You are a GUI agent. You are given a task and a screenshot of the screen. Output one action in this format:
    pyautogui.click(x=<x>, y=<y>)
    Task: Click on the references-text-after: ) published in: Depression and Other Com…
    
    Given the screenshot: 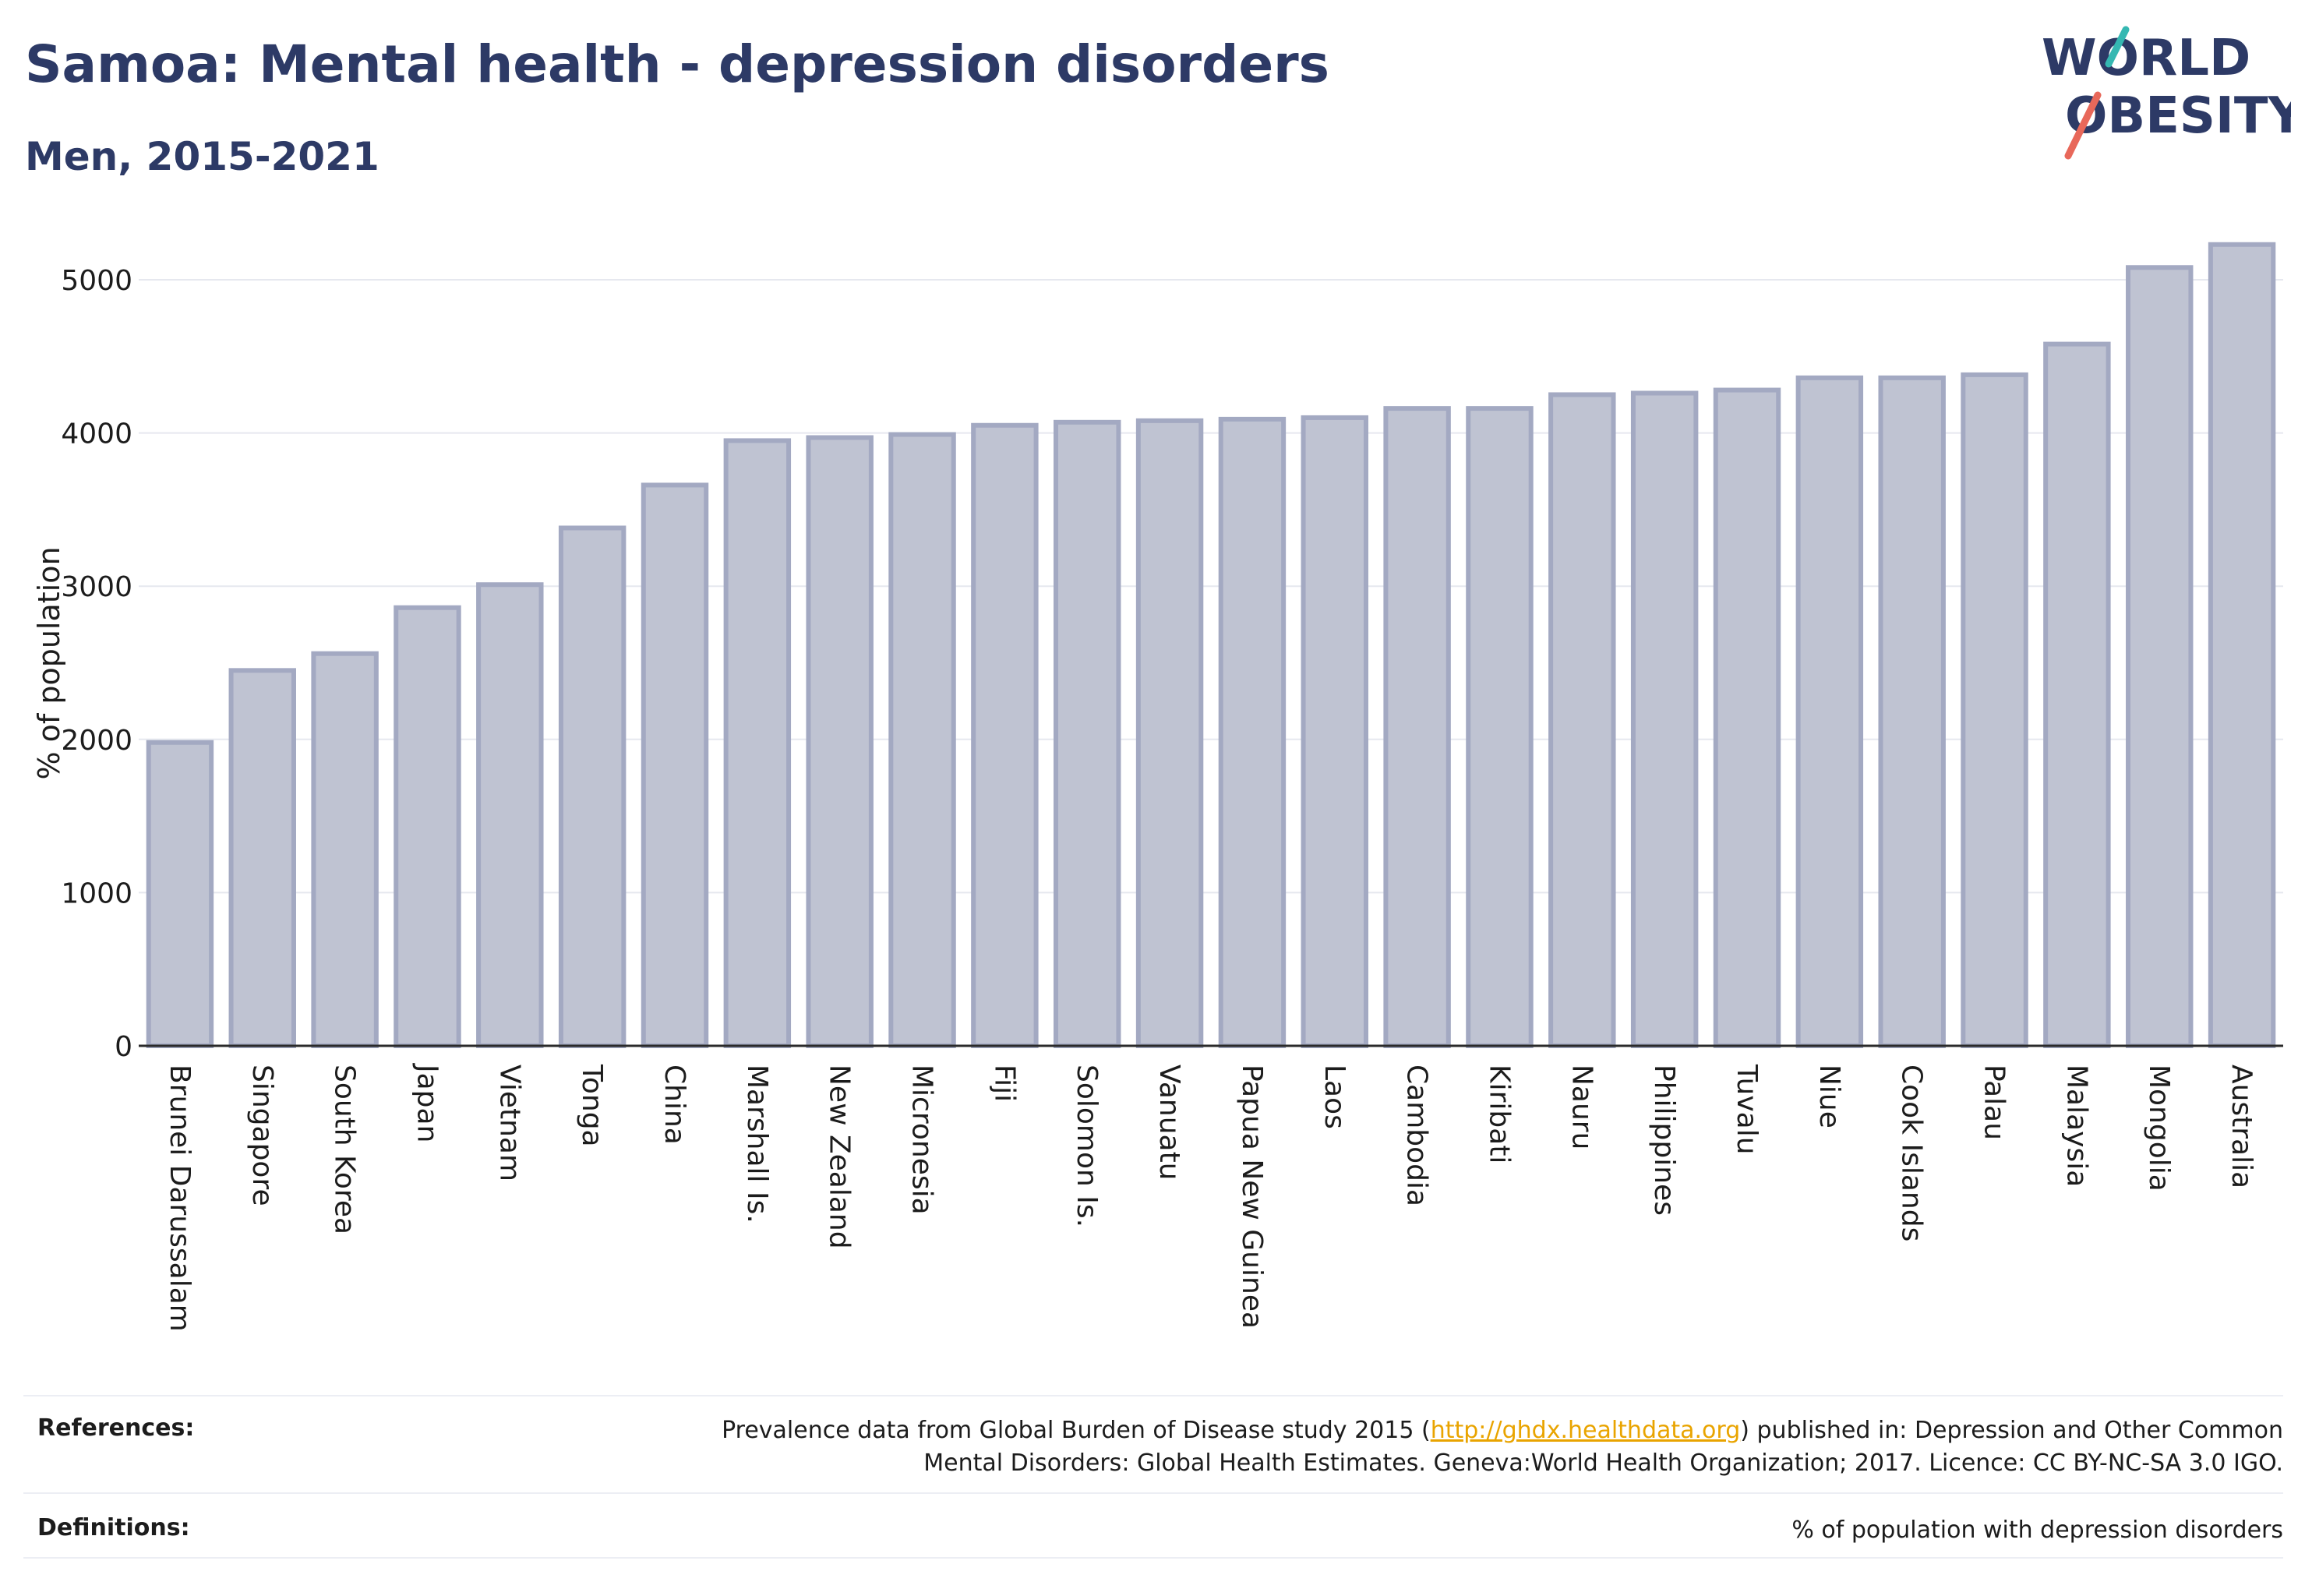 What is the action you would take?
    pyautogui.click(x=2011, y=1430)
    